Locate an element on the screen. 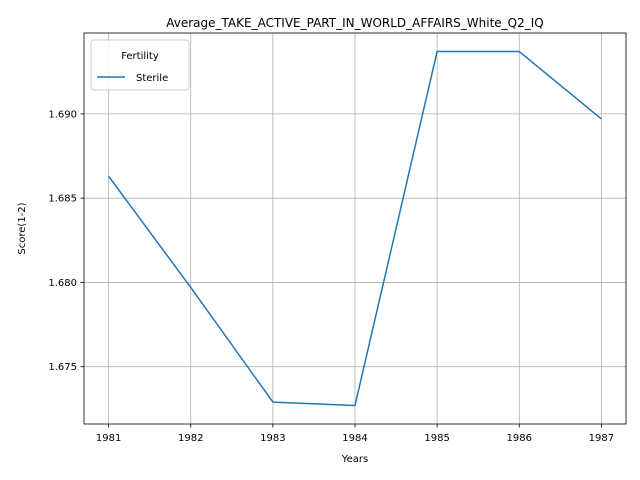 This screenshot has height=480, width=640. y-tick-label: 1.680 is located at coordinates (62, 283).